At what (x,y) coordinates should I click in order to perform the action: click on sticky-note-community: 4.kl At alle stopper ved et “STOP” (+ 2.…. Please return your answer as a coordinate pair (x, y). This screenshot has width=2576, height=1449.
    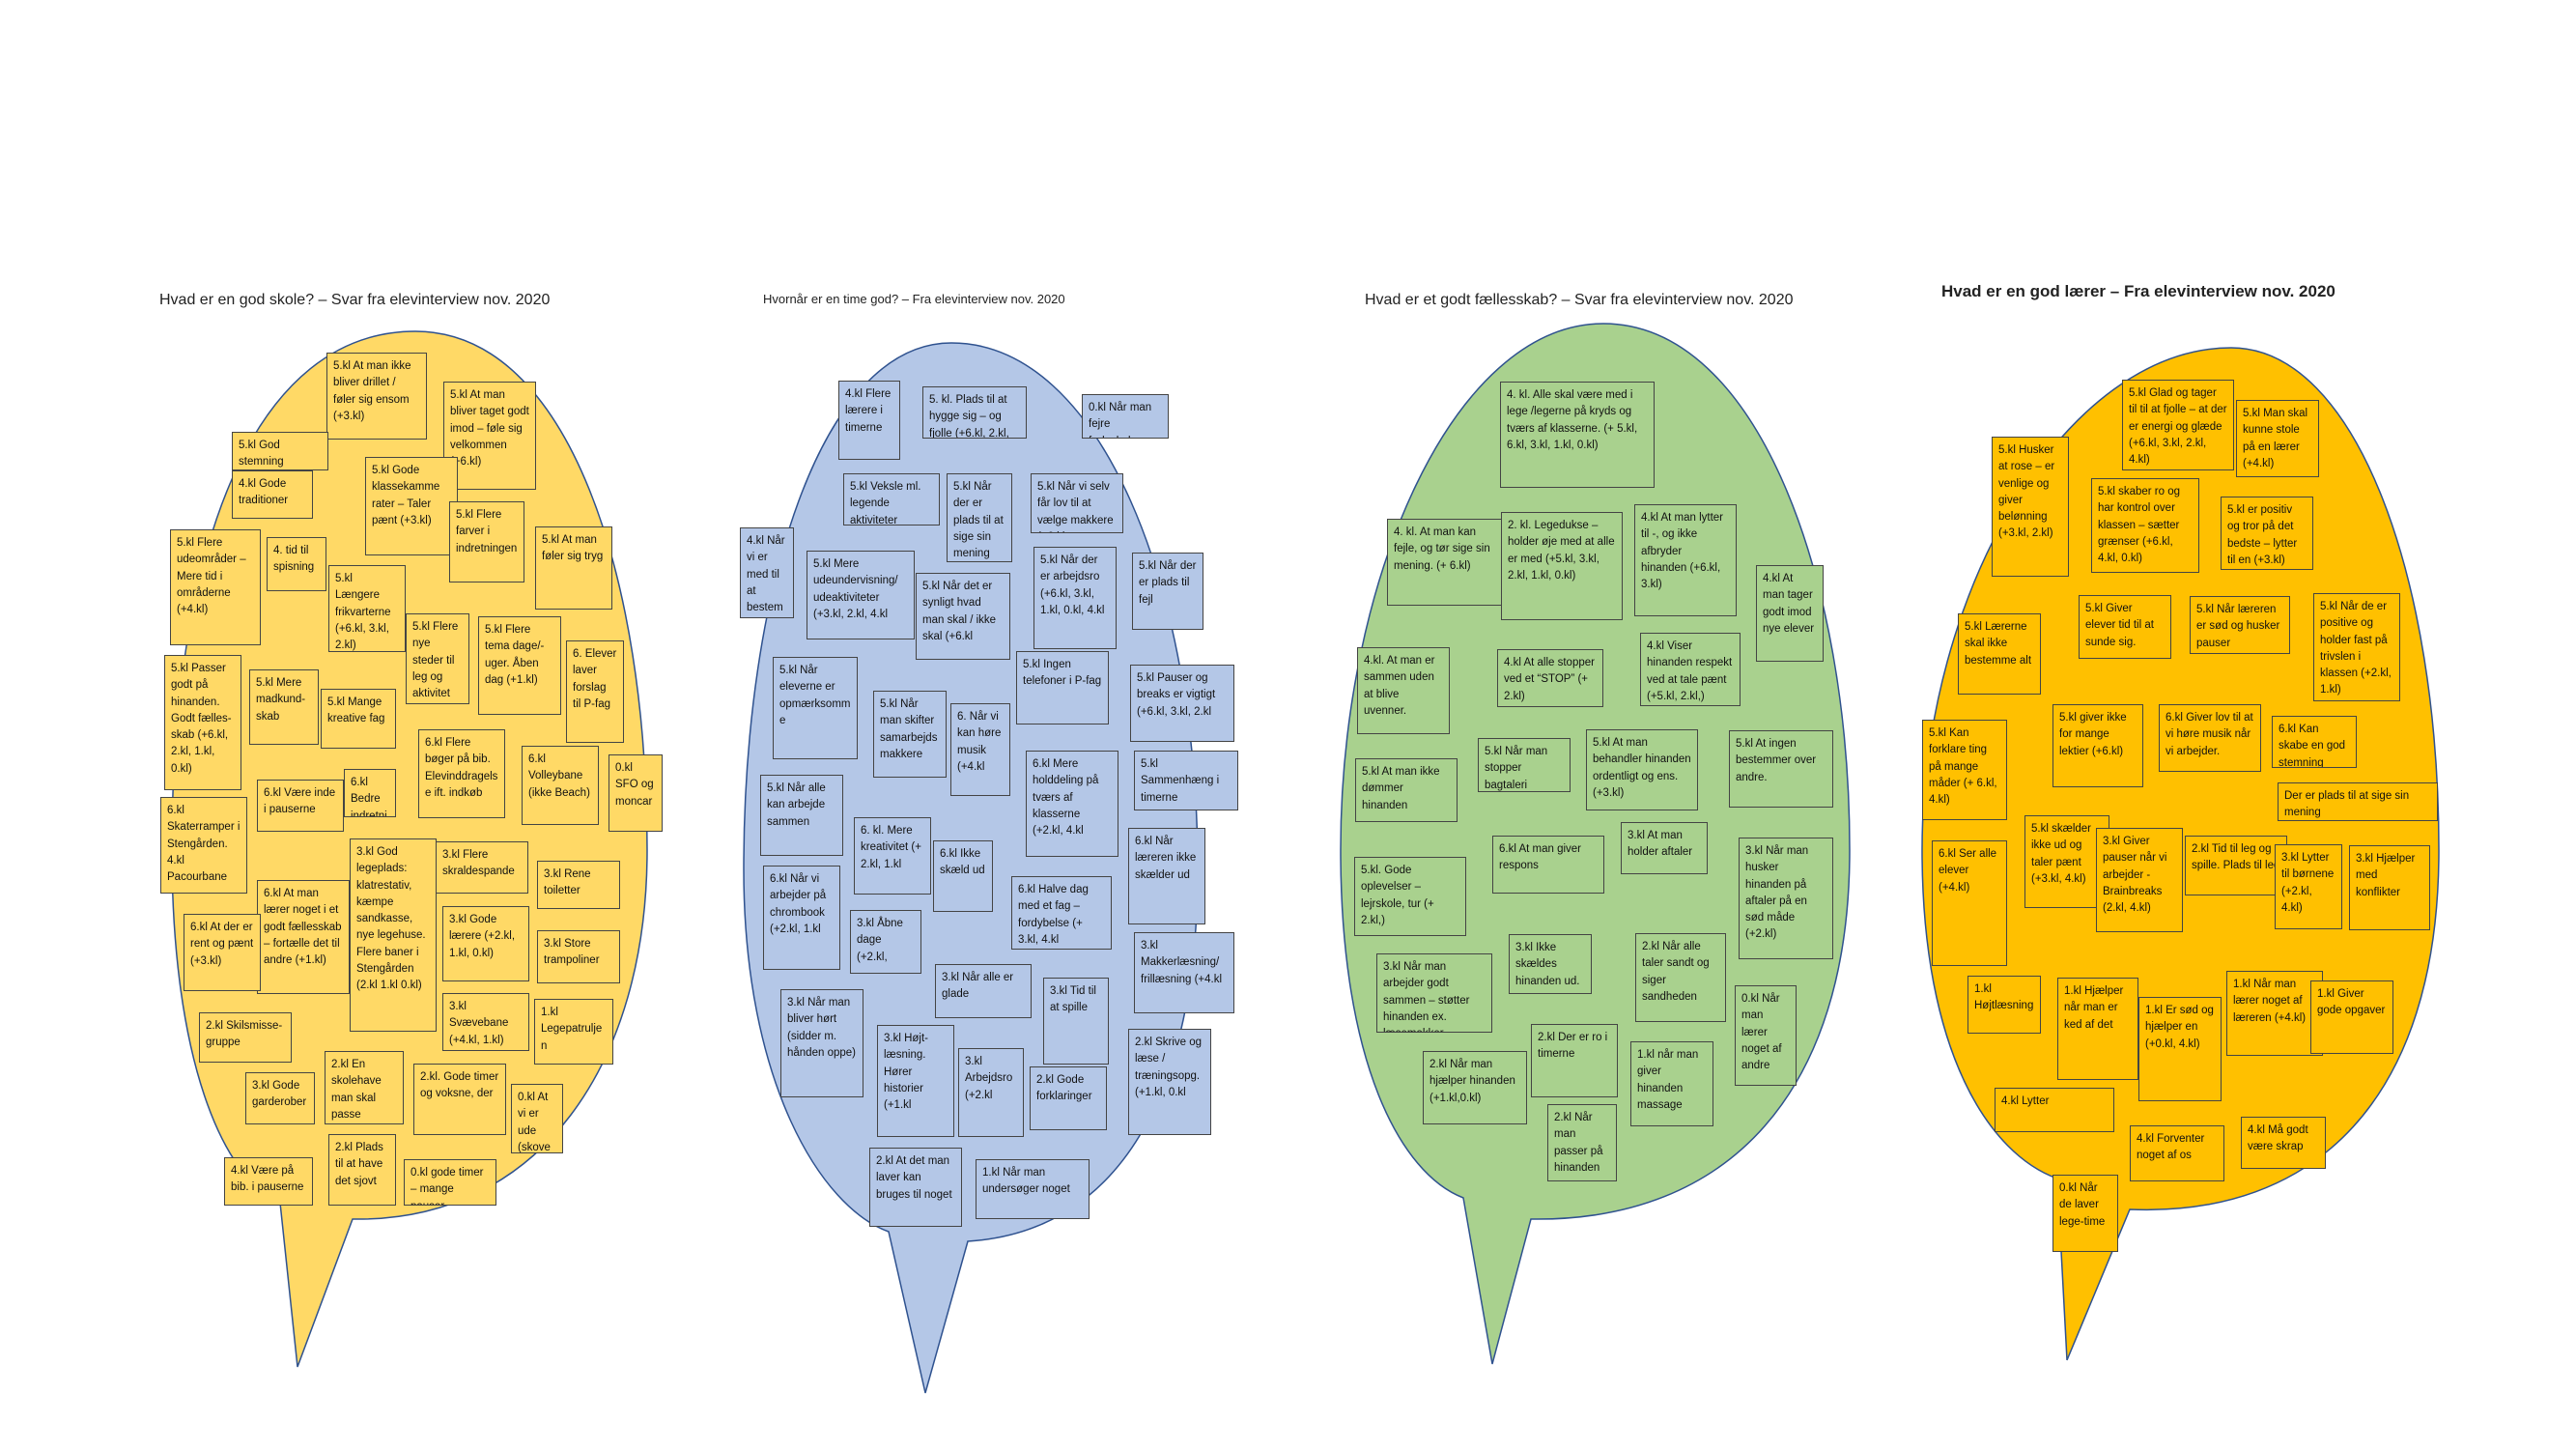
    Looking at the image, I should click on (1550, 678).